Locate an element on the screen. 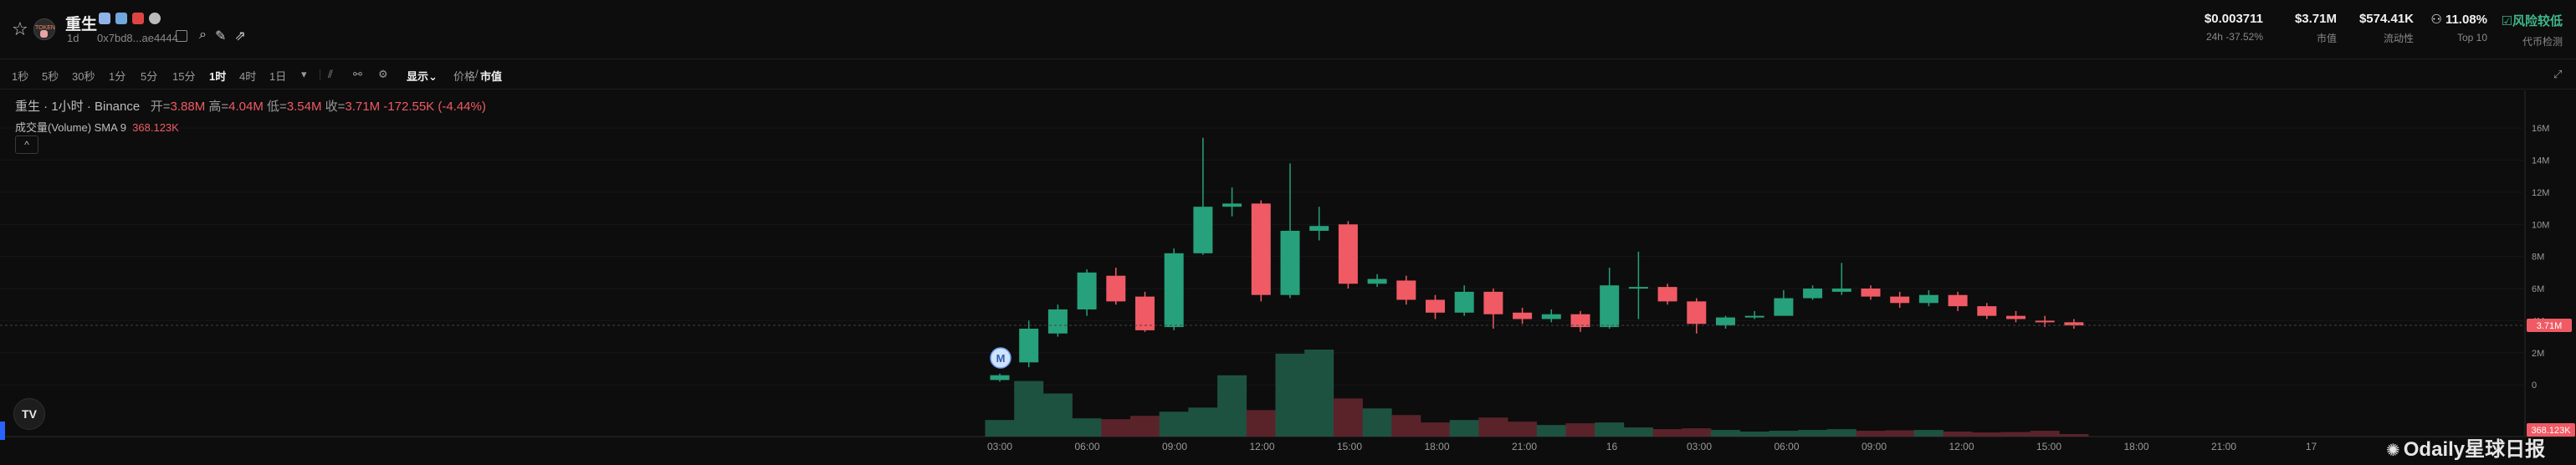  token-logo: TOKEN is located at coordinates (44, 29).